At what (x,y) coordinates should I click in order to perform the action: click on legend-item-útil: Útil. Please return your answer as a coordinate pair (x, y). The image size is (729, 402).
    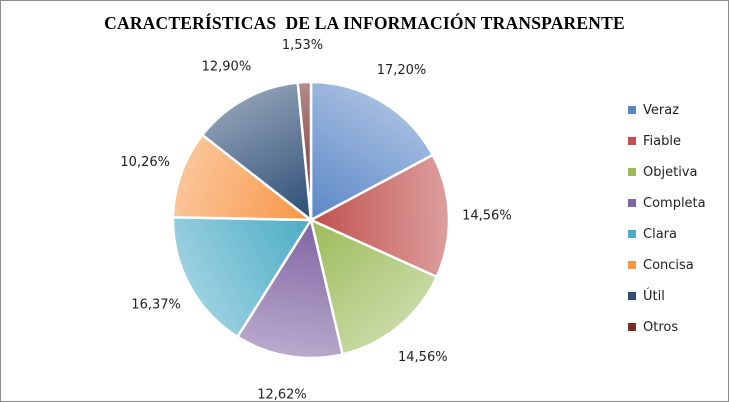
    Looking at the image, I should click on (646, 296).